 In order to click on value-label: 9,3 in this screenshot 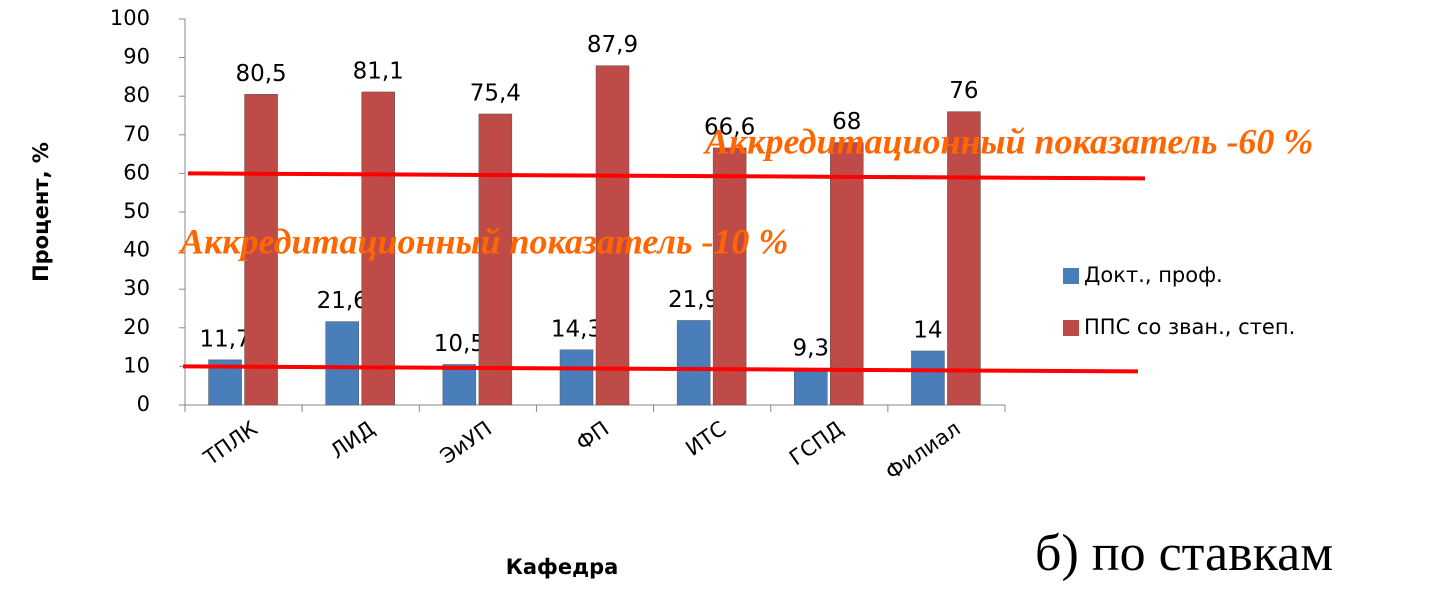, I will do `click(810, 349)`.